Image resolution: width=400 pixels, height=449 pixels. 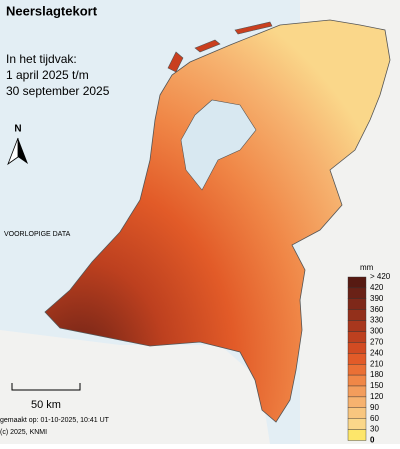 What do you see at coordinates (377, 331) in the screenshot?
I see `legend-label: 300` at bounding box center [377, 331].